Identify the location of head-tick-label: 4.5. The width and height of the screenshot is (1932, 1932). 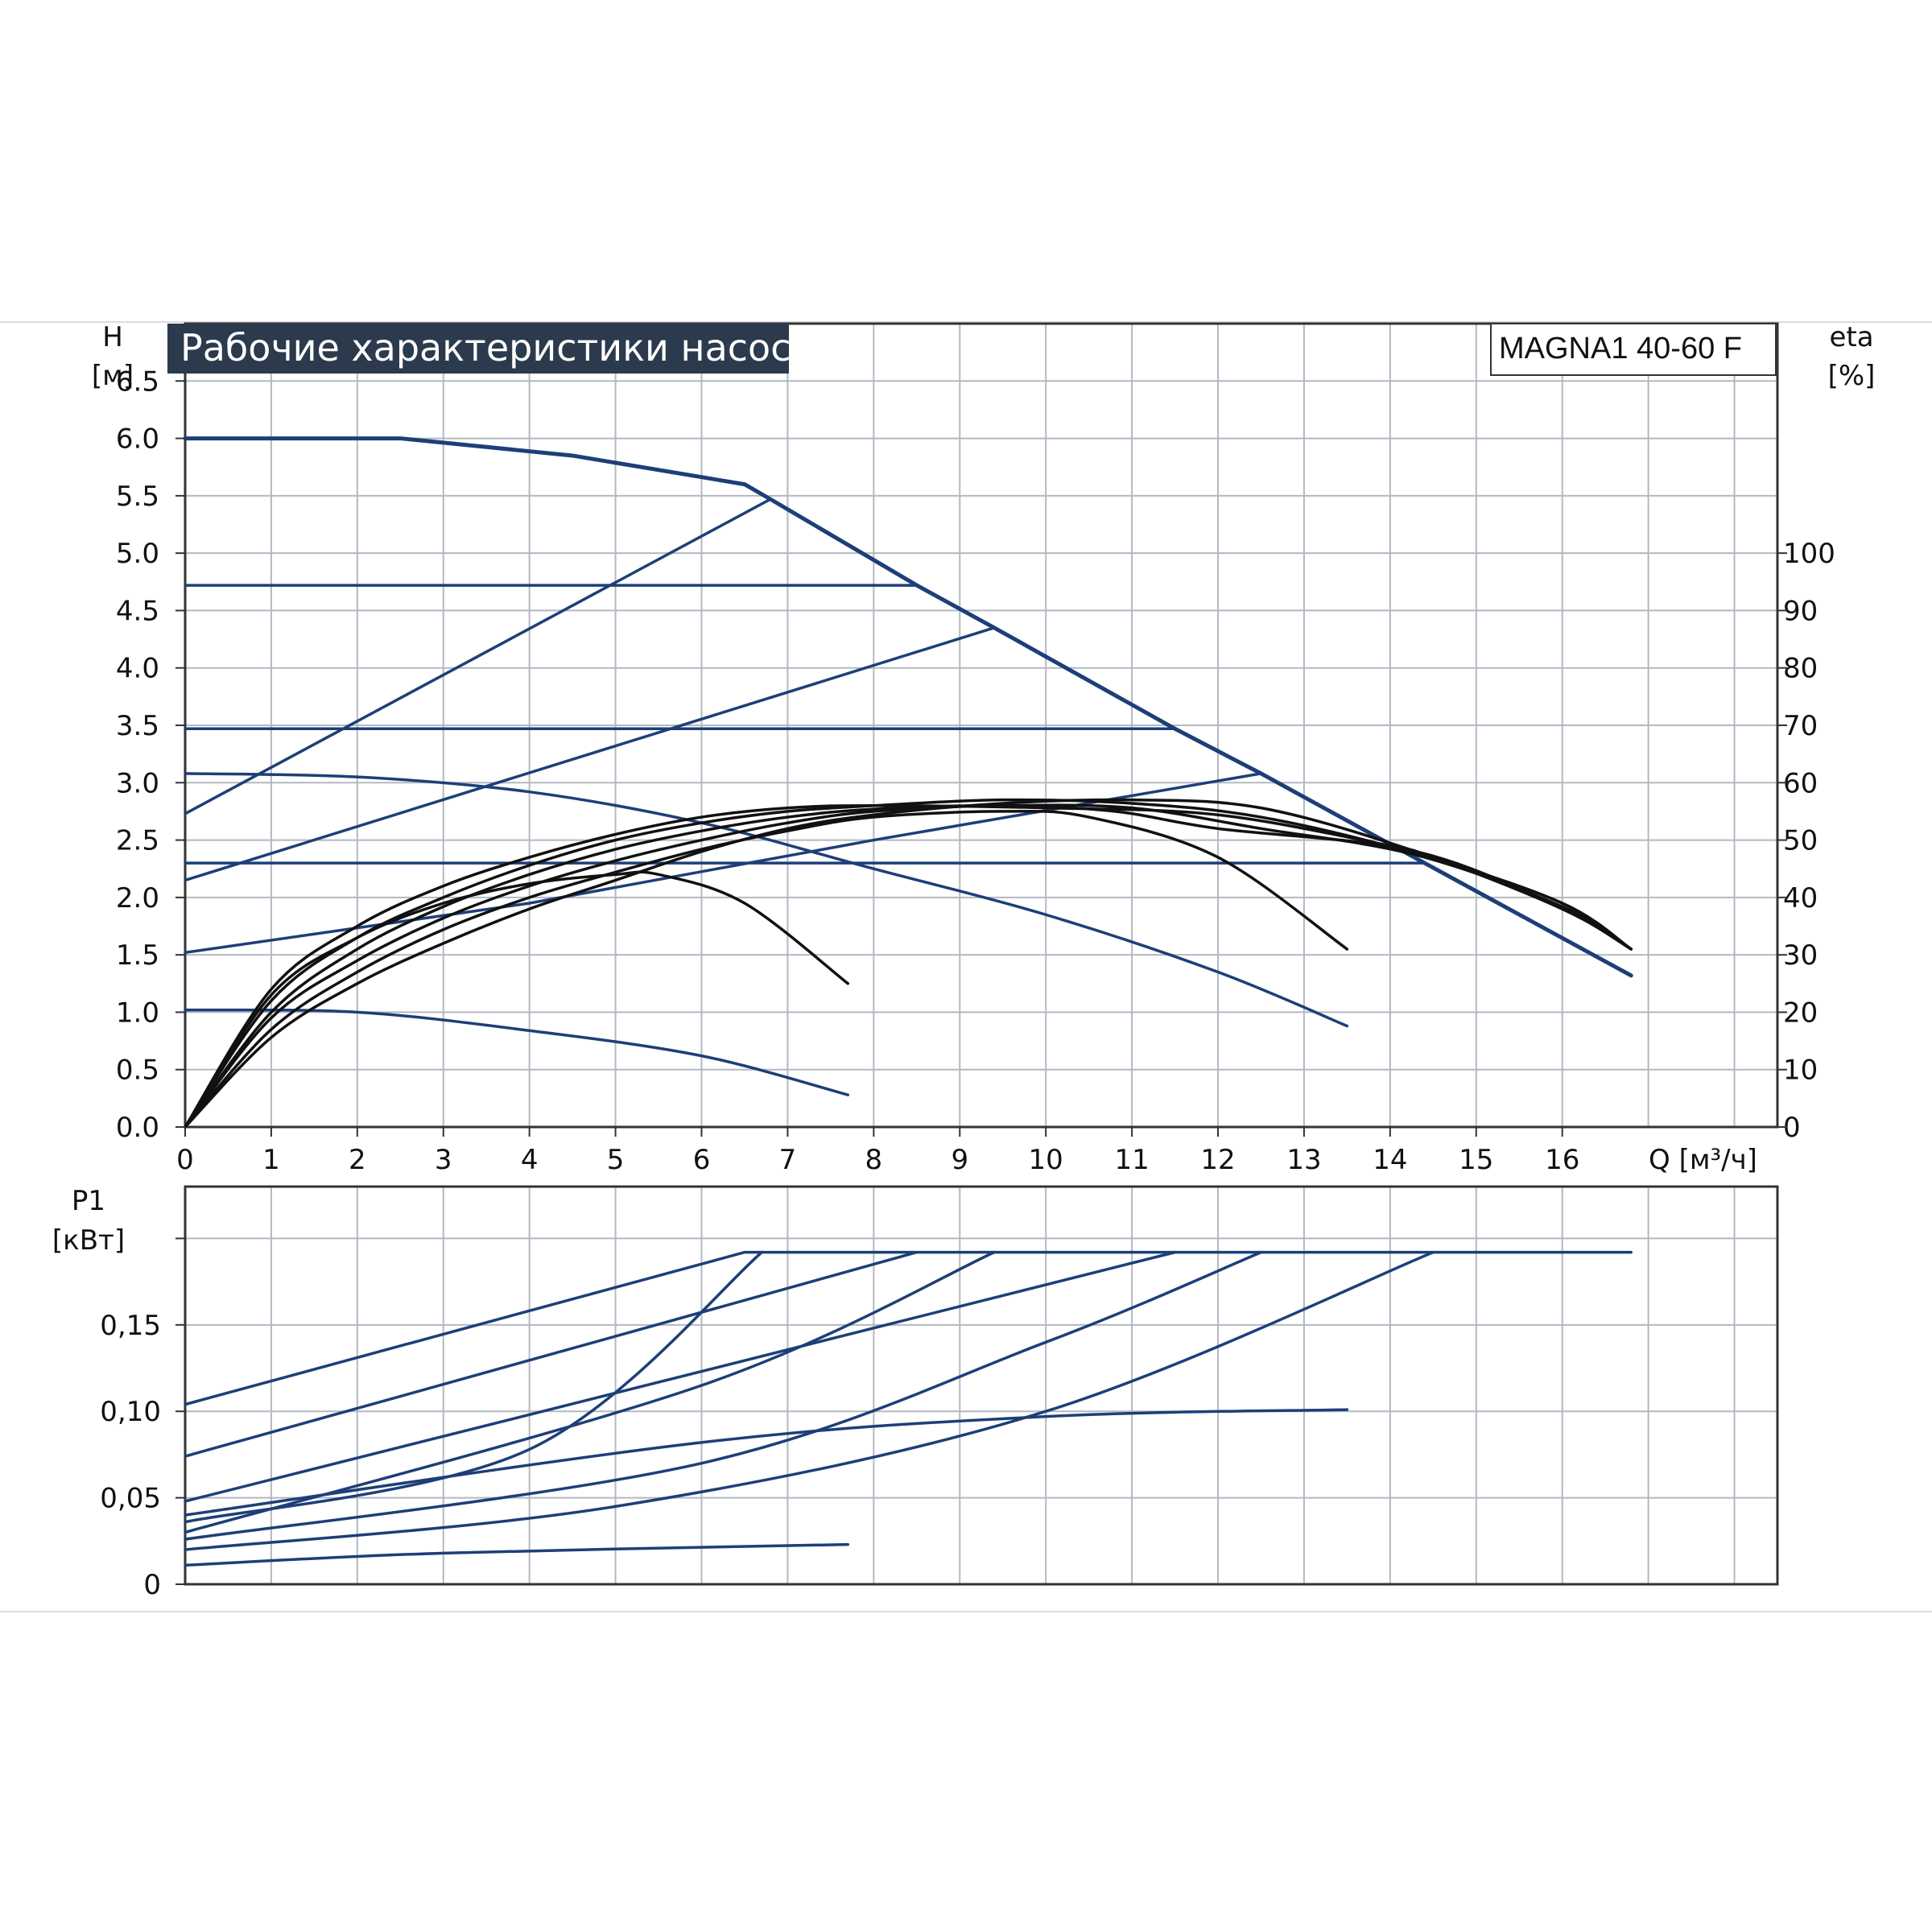
(137, 611).